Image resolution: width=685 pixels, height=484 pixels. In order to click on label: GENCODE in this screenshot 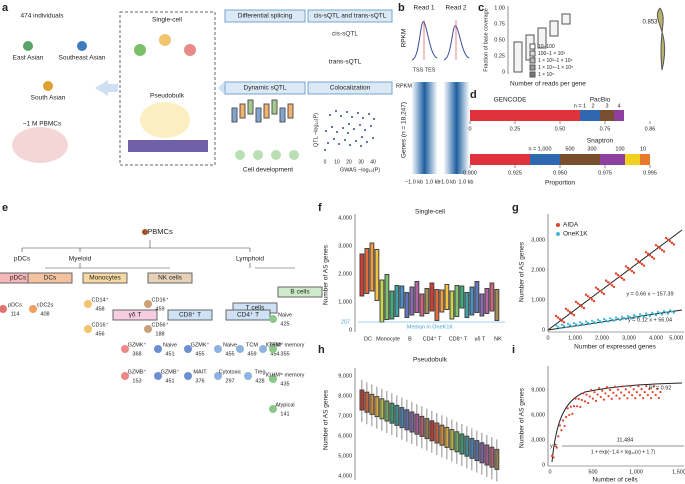, I will do `click(511, 100)`.